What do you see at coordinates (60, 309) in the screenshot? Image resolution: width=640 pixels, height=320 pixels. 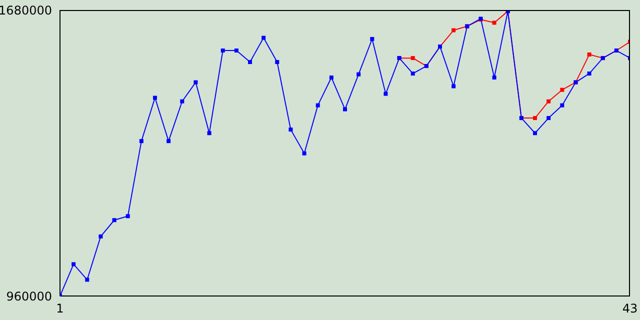 I see `x-tick-label: 1` at bounding box center [60, 309].